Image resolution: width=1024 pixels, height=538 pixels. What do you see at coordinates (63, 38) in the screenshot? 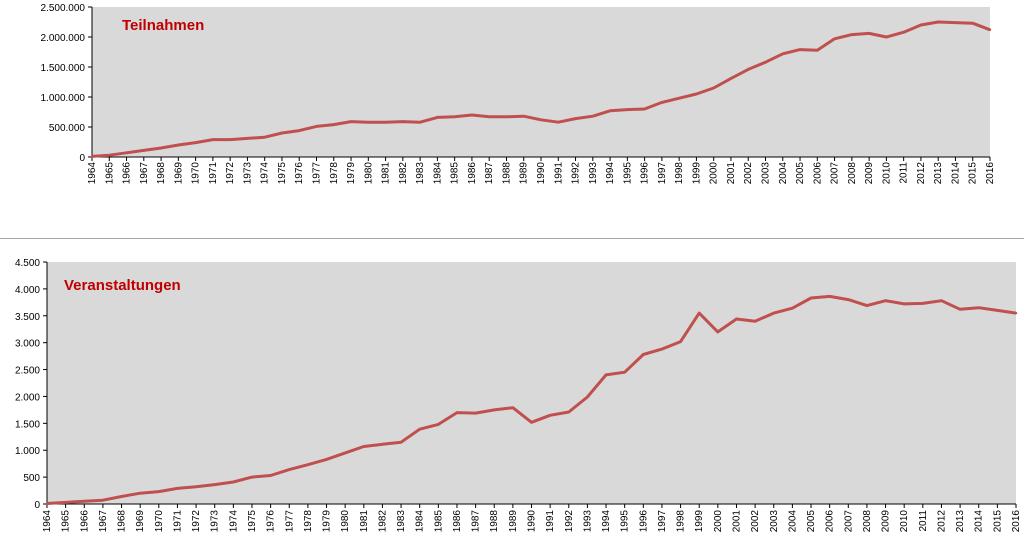
I see `y-tick-label: 2.000.000` at bounding box center [63, 38].